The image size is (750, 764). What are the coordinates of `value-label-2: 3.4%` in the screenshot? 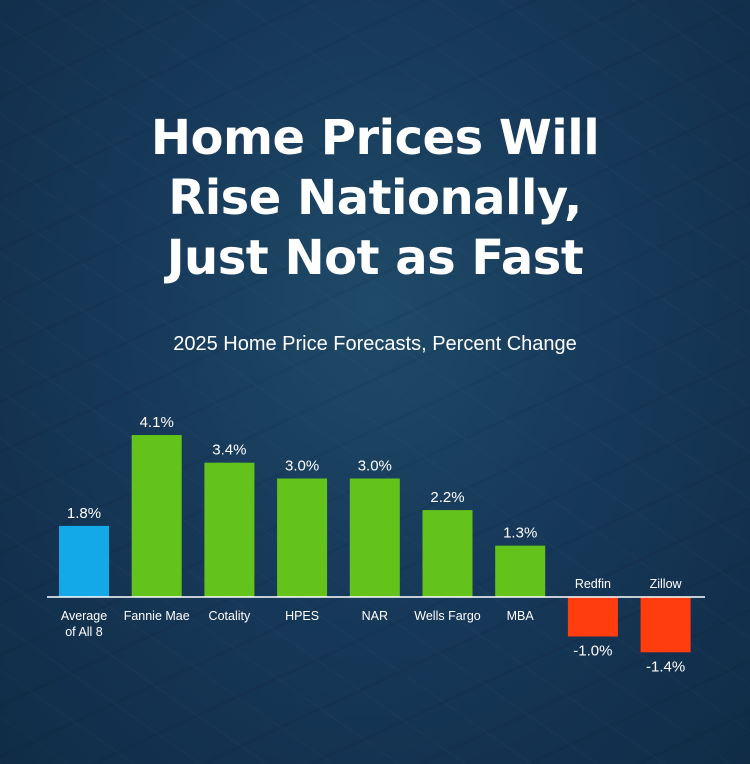 It's located at (229, 450).